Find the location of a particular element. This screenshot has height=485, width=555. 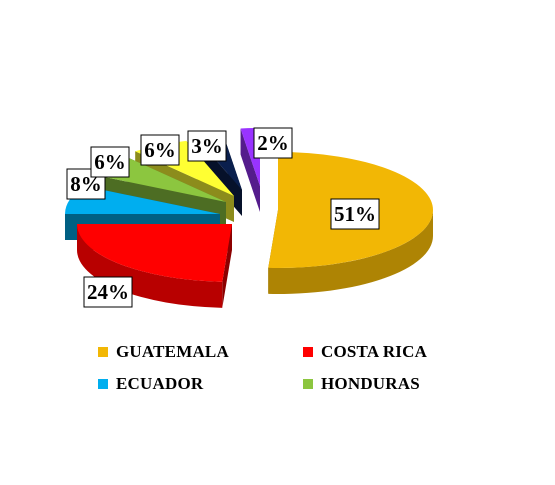

pct-label-box-costa-rica is located at coordinates (108, 292).